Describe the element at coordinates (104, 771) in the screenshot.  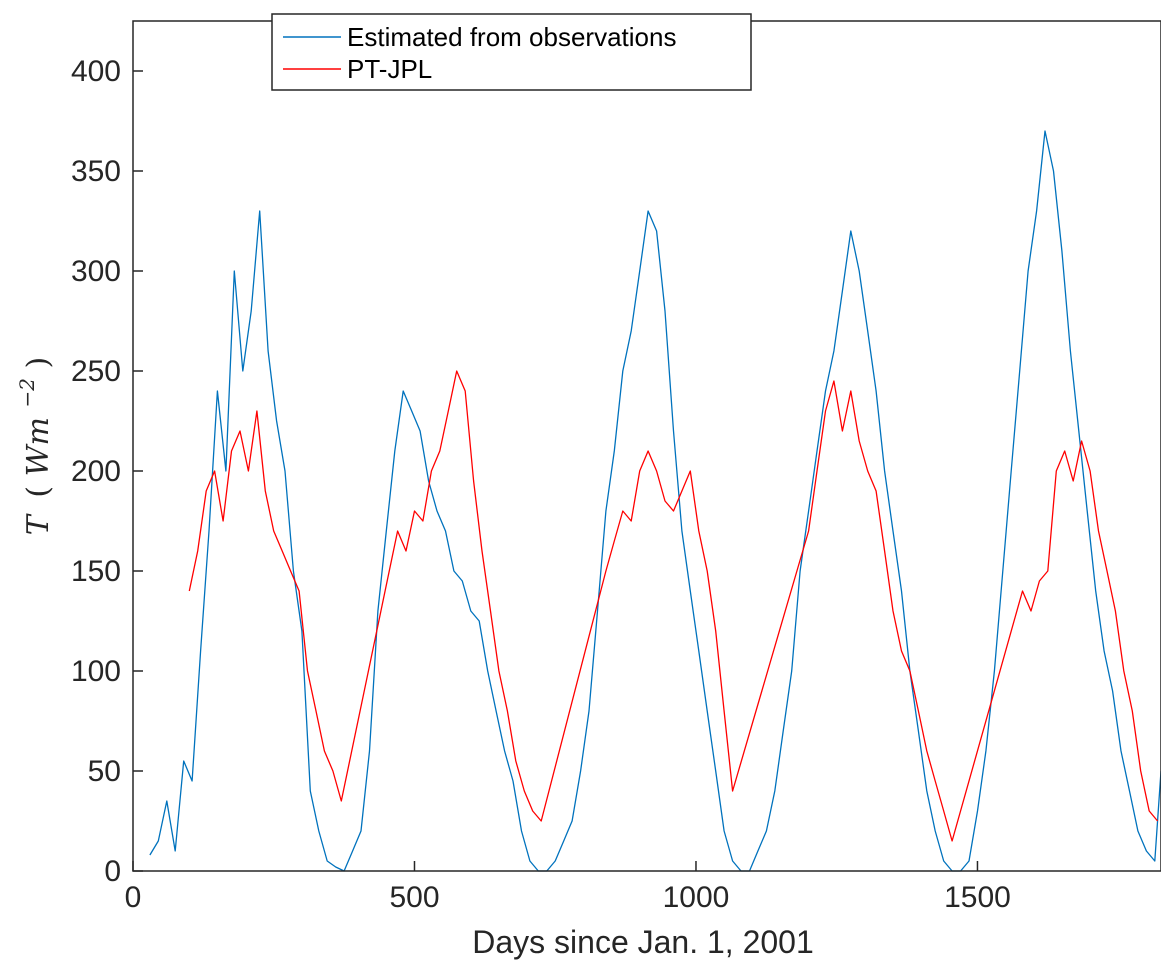
I see `y-tick-label: 50` at that location.